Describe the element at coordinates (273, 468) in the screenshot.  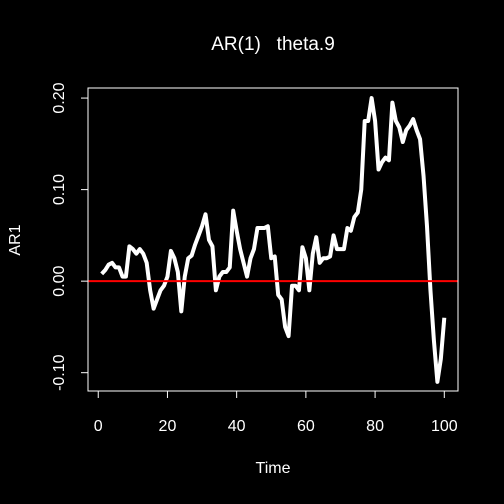
I see `x-axis-label: Time` at that location.